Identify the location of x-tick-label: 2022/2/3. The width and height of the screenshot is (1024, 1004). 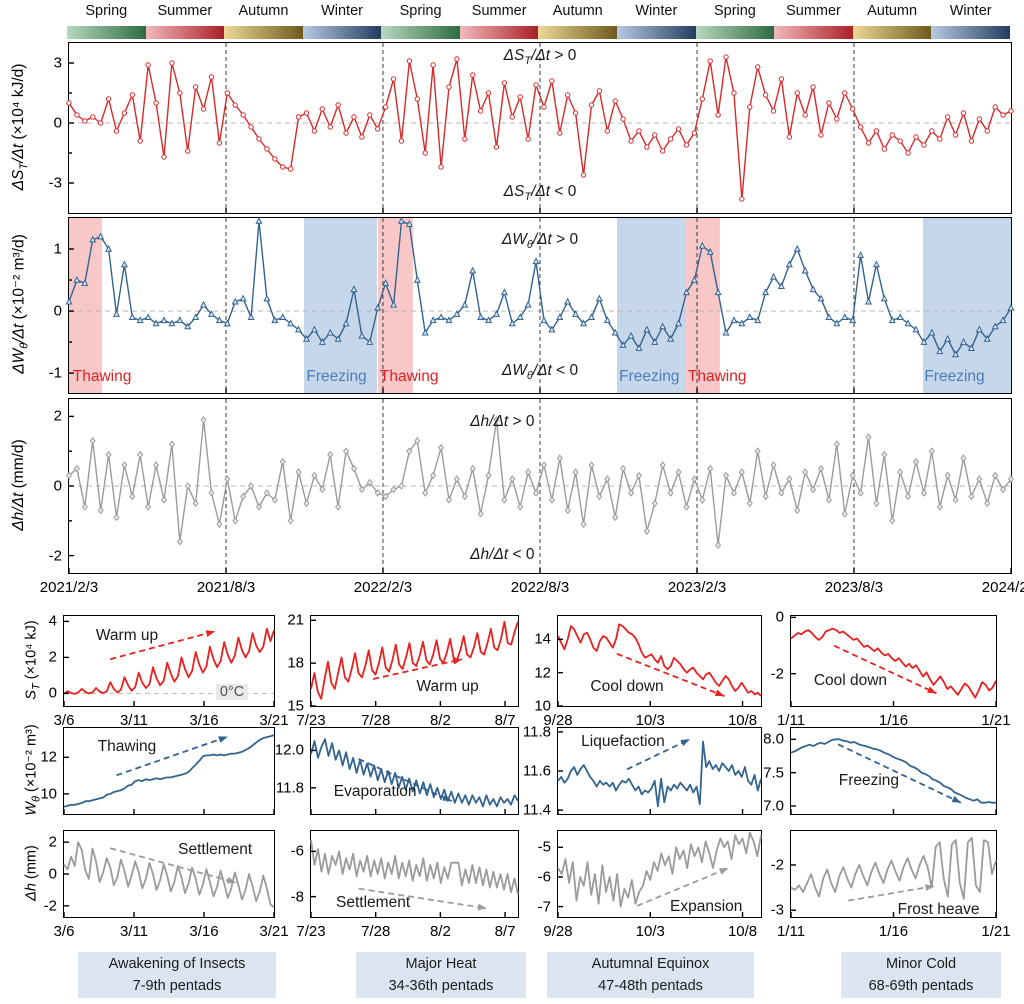
(383, 587).